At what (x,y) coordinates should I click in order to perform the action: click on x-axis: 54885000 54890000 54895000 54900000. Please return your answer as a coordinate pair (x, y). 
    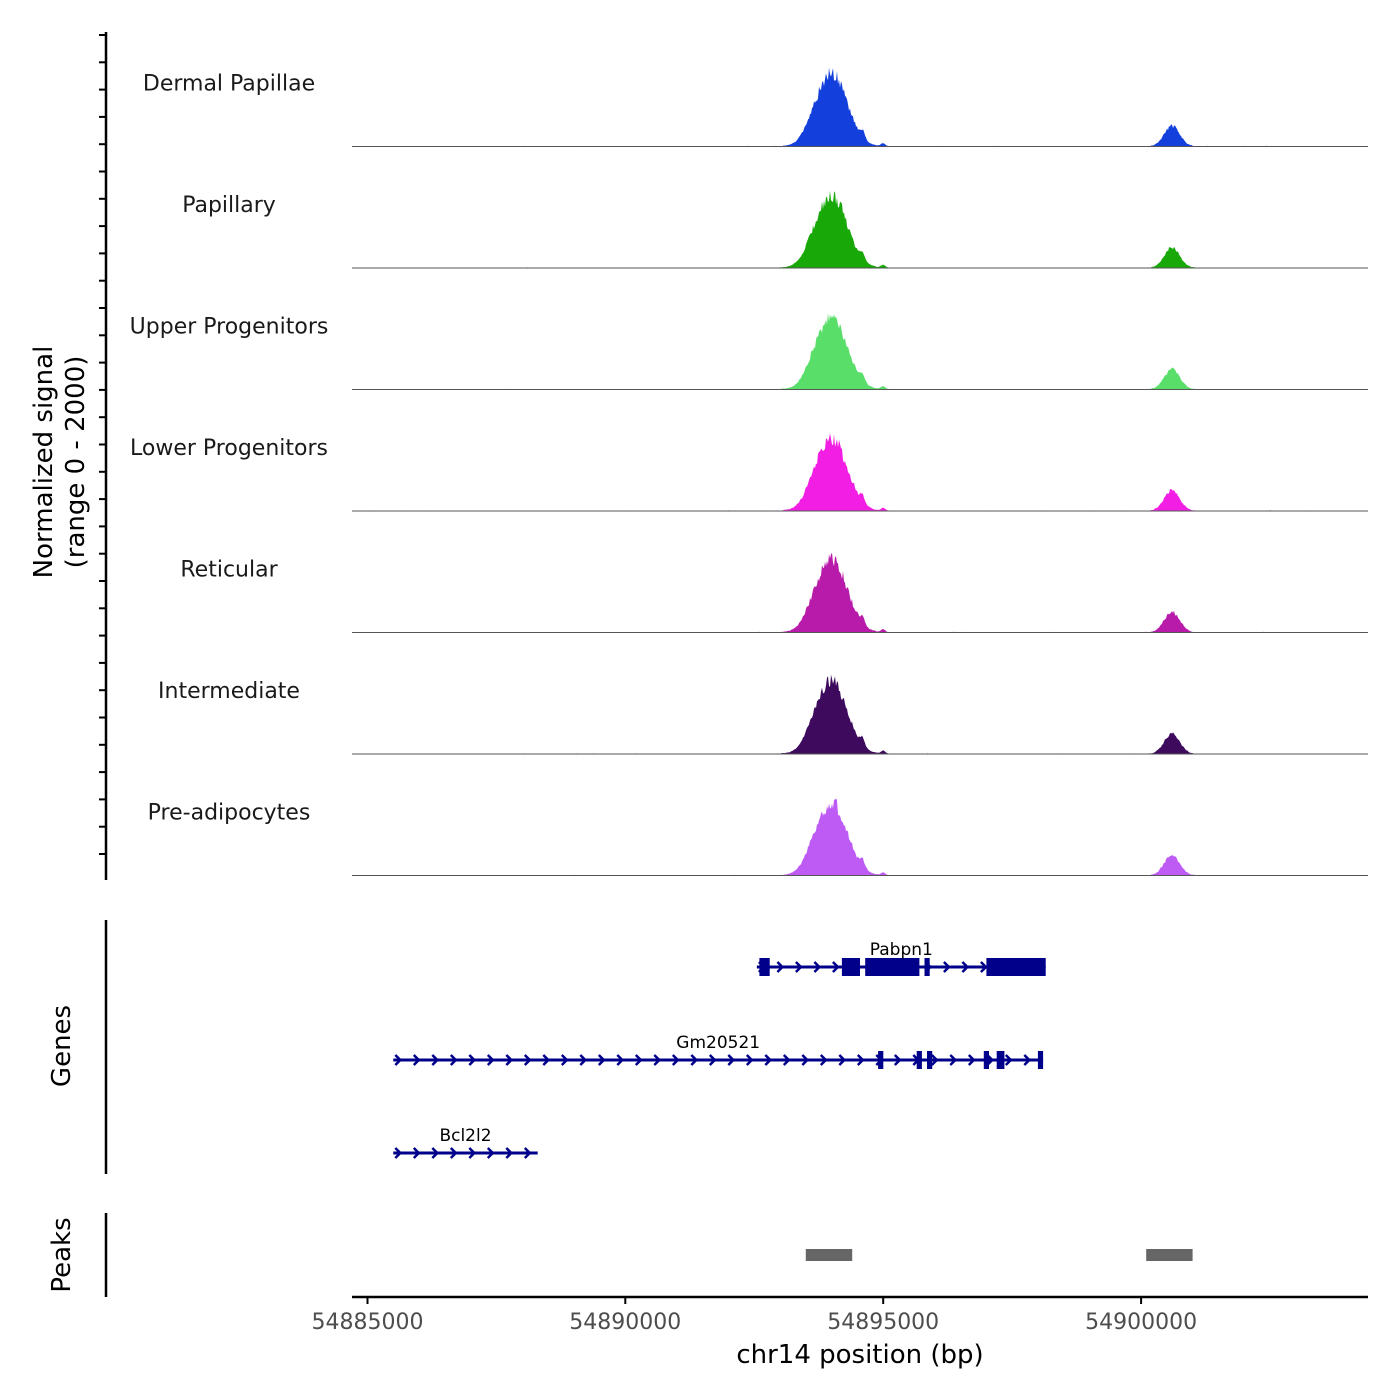
    Looking at the image, I should click on (840, 1315).